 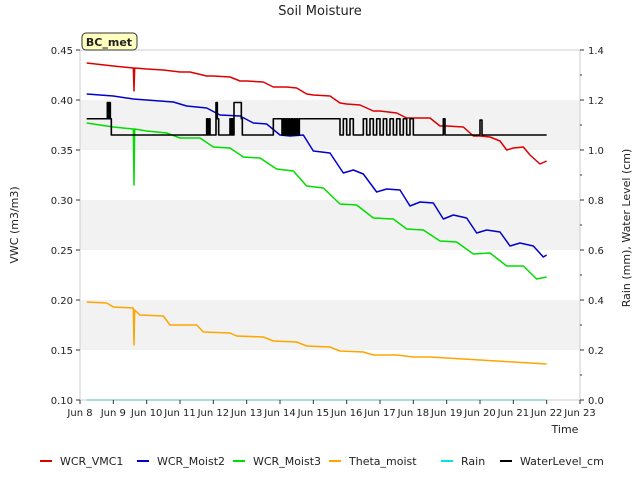 I want to click on right-y-tick-label: 0.0, so click(x=596, y=401).